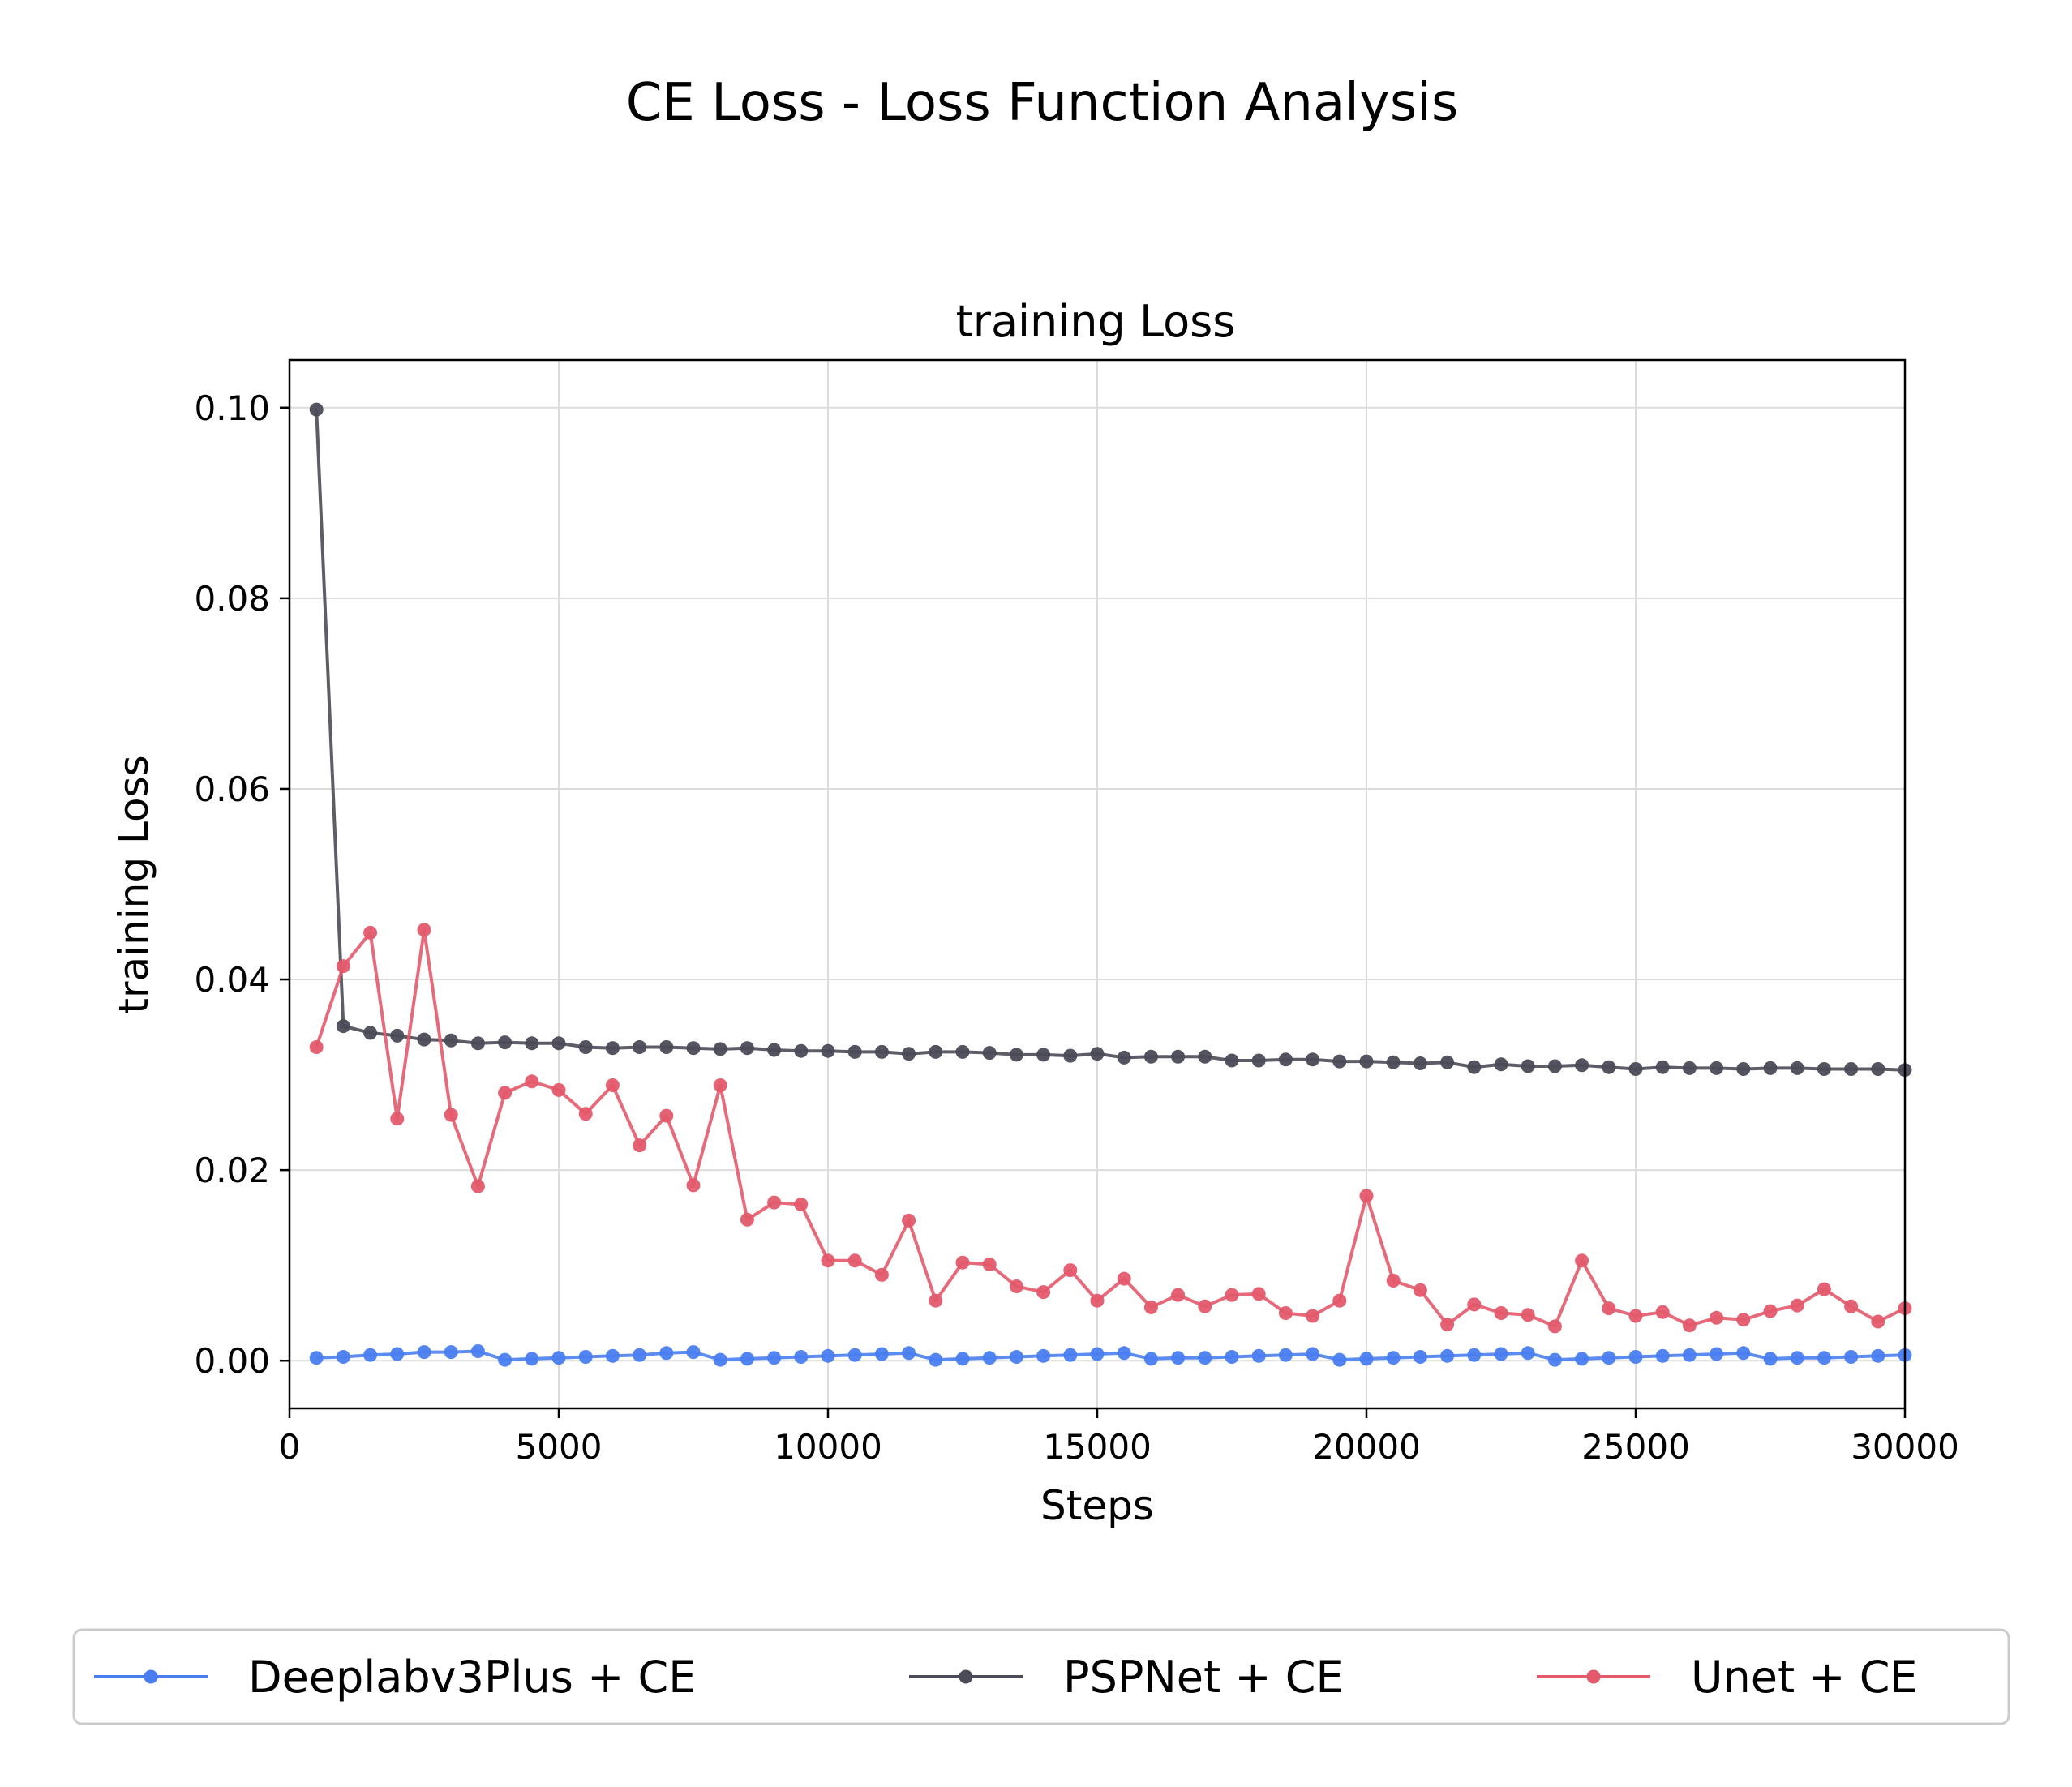 The width and height of the screenshot is (2072, 1787). I want to click on legend: Deeplabv3Plus + CE PSPNet + CE Unet + CE, so click(1041, 1676).